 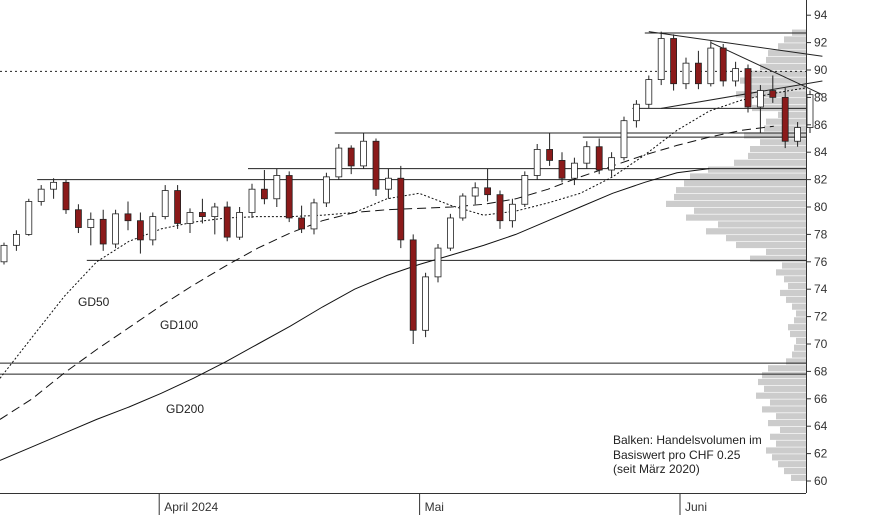 What do you see at coordinates (821, 262) in the screenshot?
I see `y-tick-label: 76` at bounding box center [821, 262].